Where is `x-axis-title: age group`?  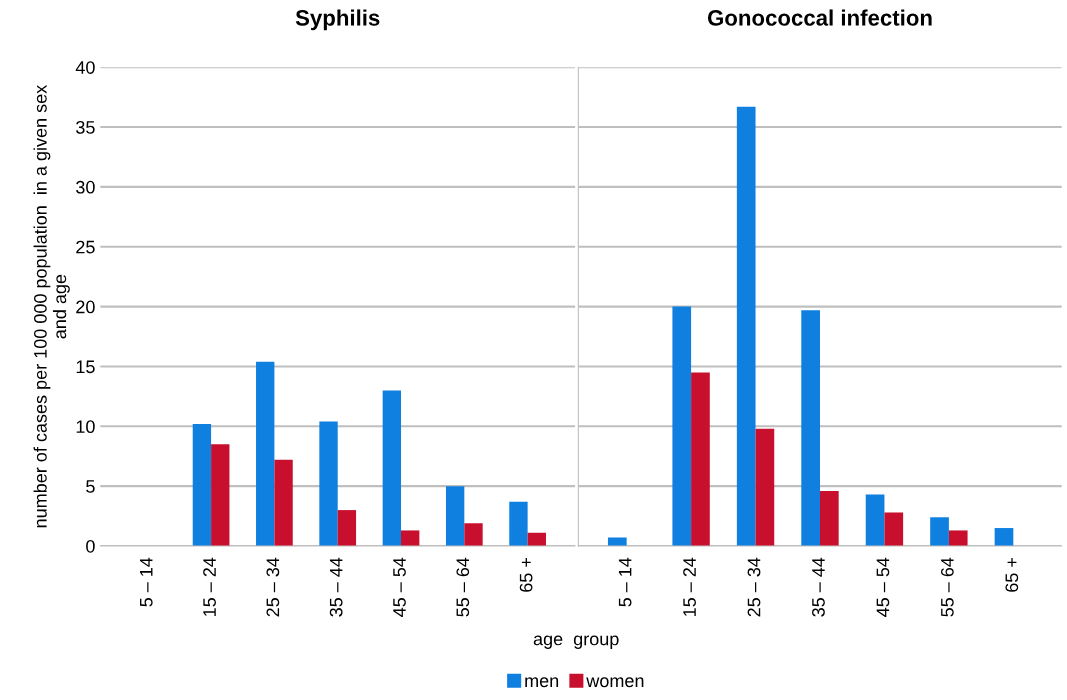
x-axis-title: age group is located at coordinates (576, 642).